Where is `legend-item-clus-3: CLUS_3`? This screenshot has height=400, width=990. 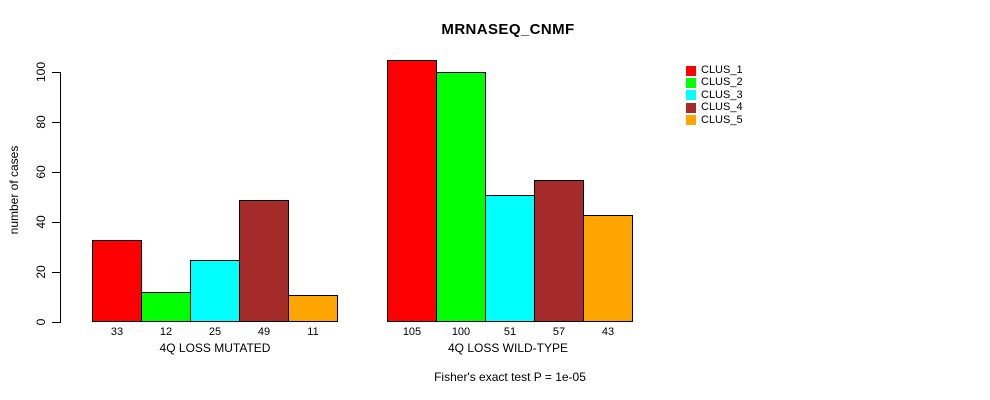 legend-item-clus-3: CLUS_3 is located at coordinates (714, 94).